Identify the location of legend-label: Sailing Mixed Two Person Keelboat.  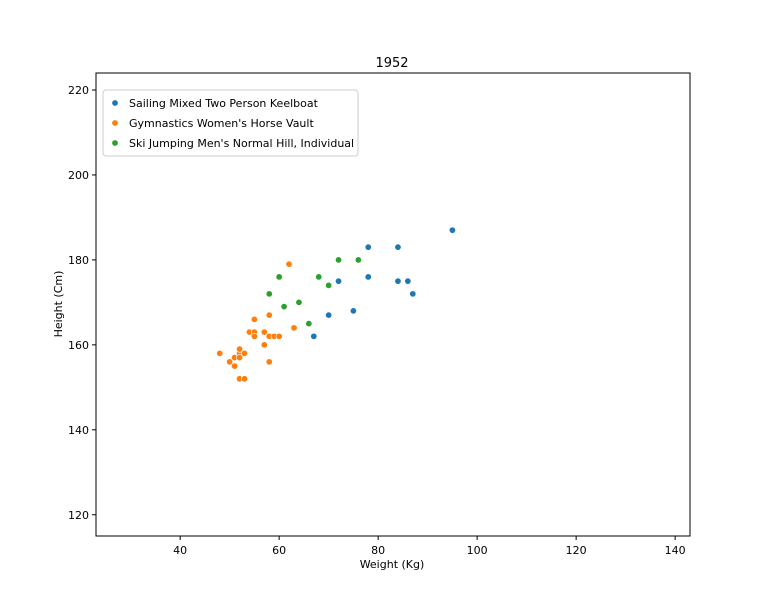
(224, 103).